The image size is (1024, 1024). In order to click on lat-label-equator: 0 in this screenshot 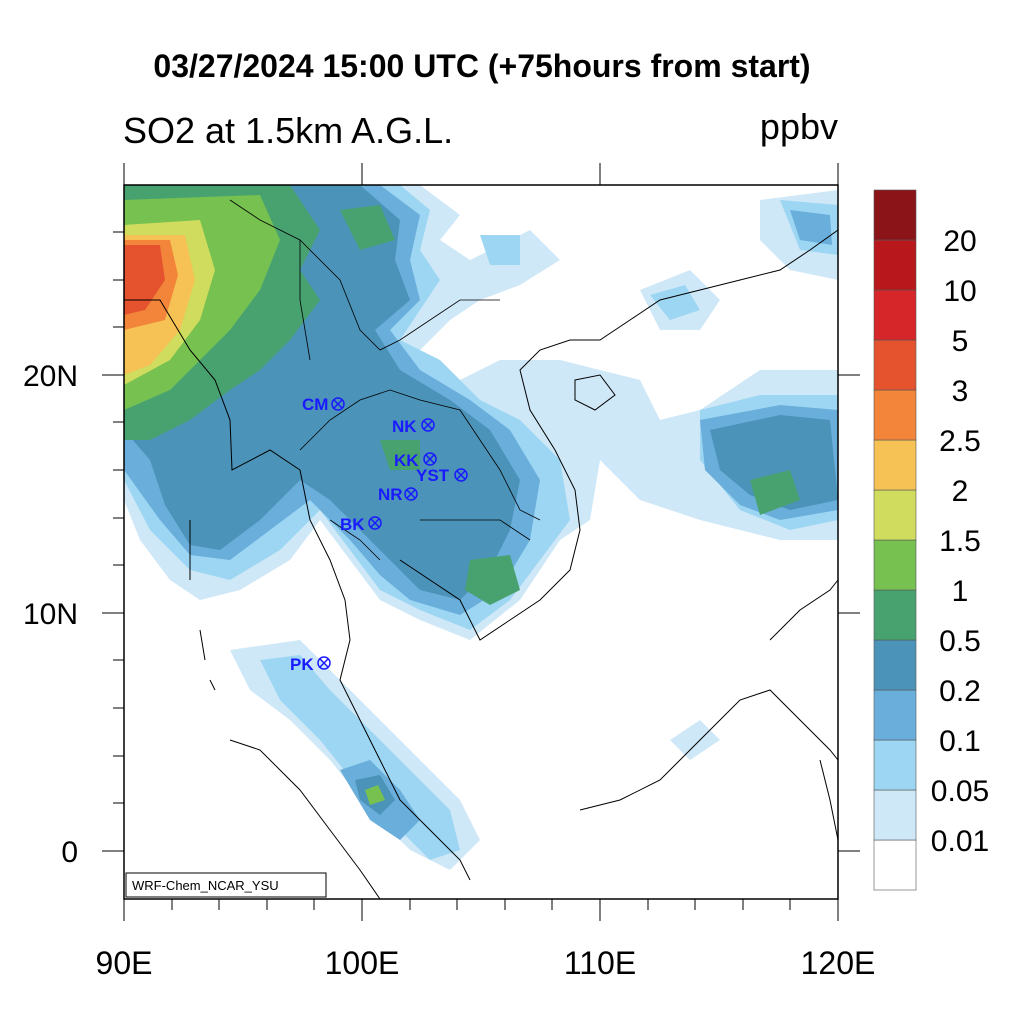, I will do `click(69, 852)`.